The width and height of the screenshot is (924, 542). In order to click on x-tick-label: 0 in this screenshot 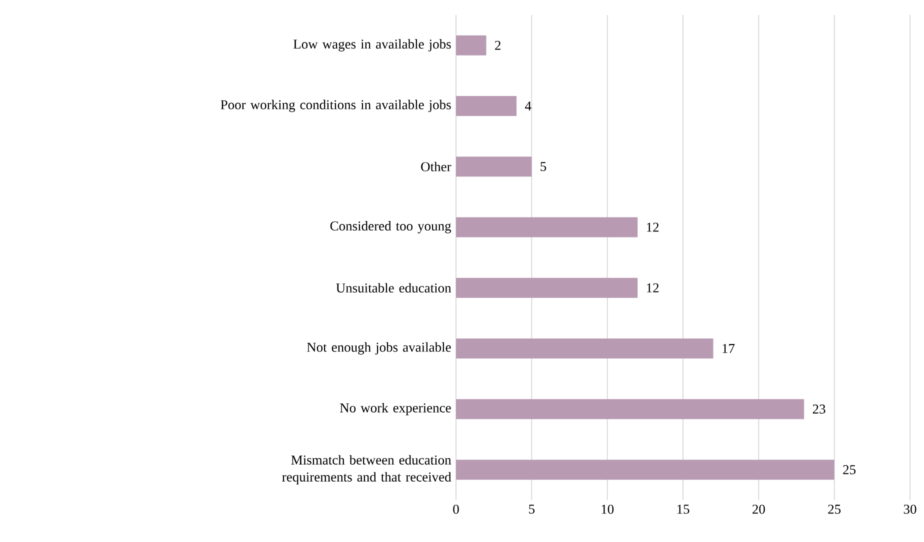, I will do `click(456, 509)`.